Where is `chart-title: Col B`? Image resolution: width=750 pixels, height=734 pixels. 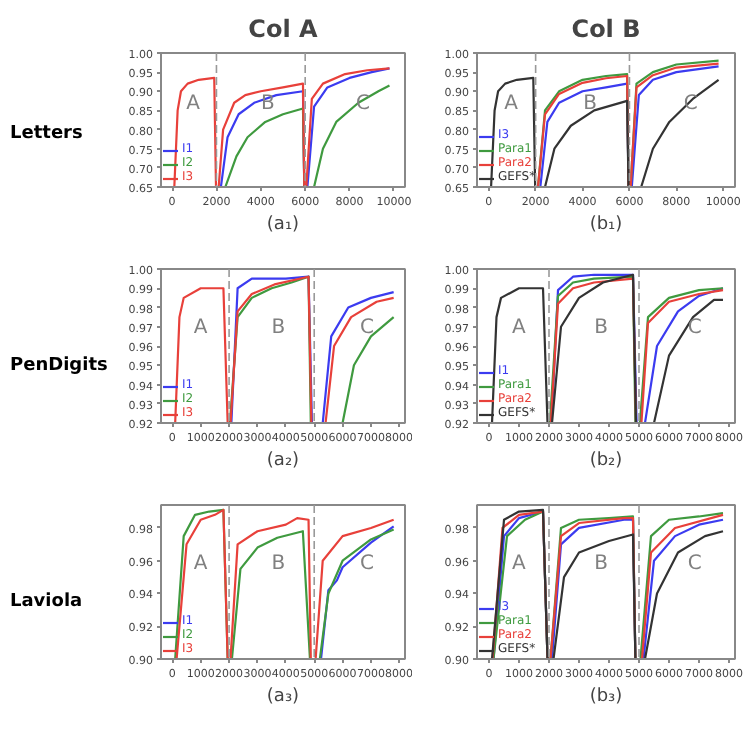 chart-title: Col B is located at coordinates (606, 29).